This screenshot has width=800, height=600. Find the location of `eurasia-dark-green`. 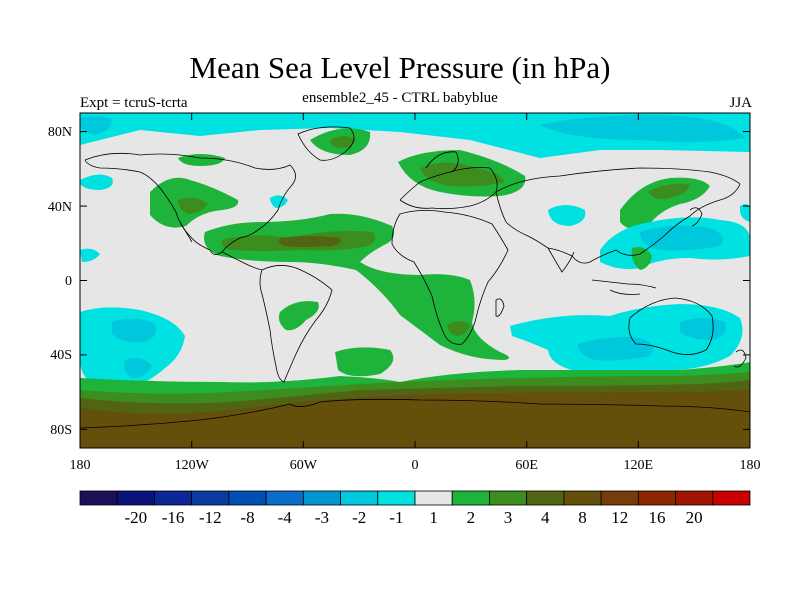

eurasia-dark-green is located at coordinates (462, 174).